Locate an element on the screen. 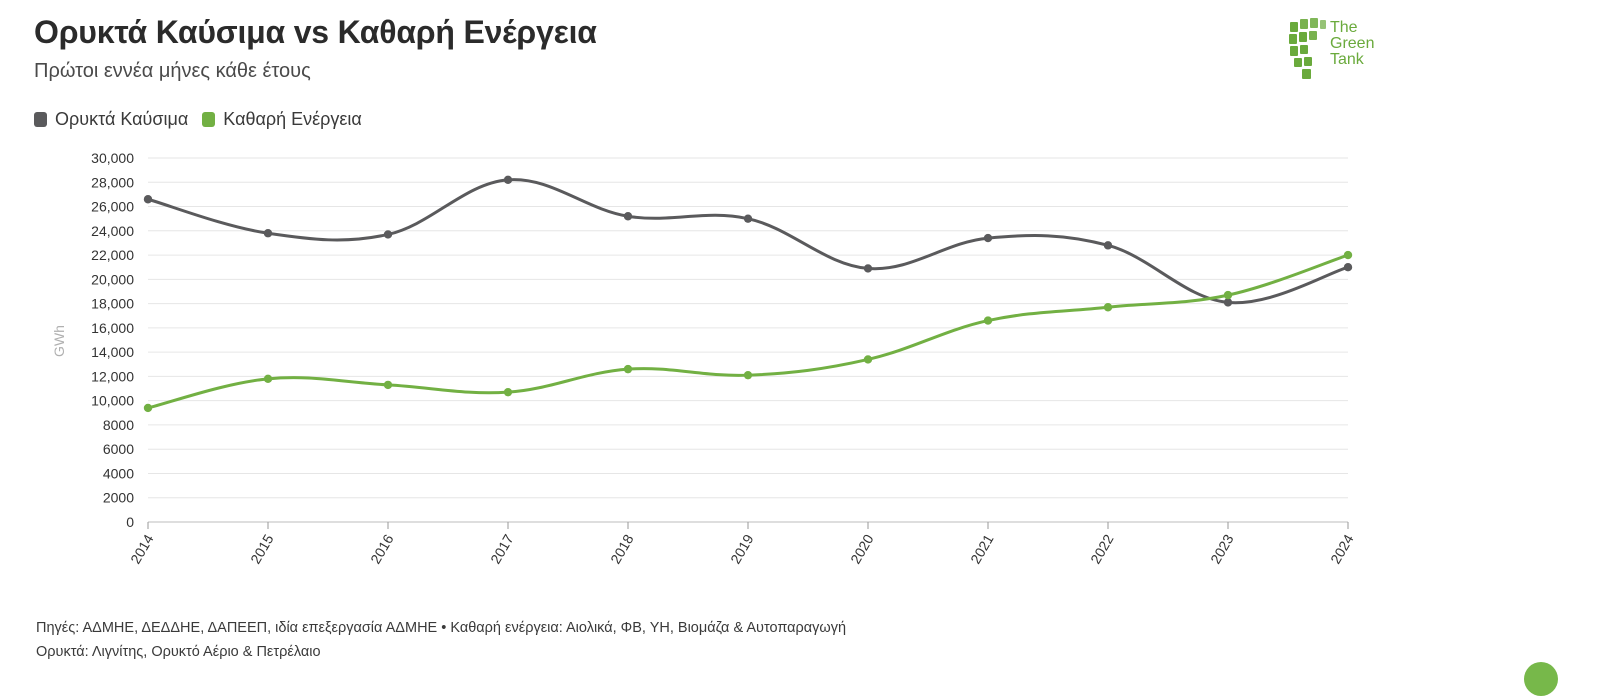  y-tick-label: 24,000 is located at coordinates (112, 231).